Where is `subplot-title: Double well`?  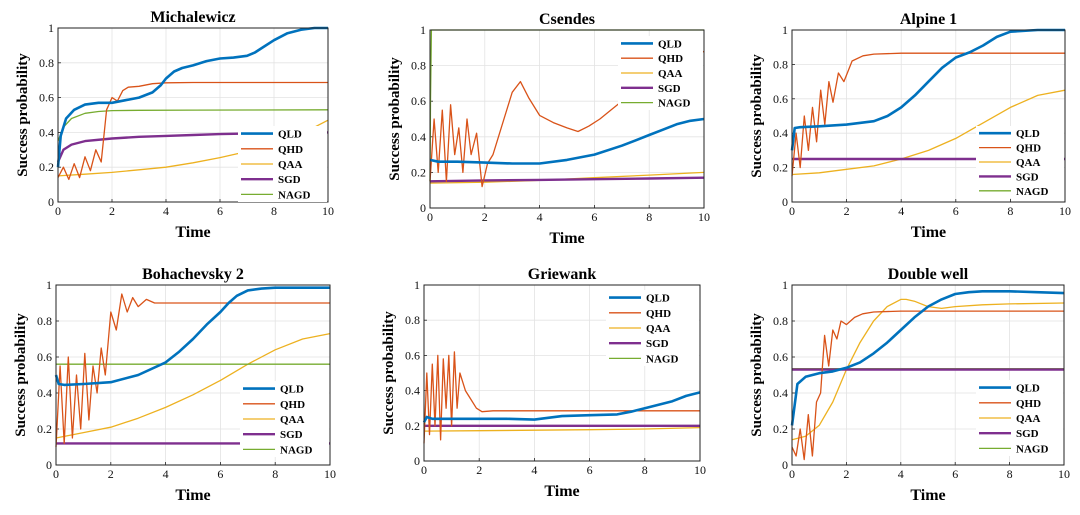 subplot-title: Double well is located at coordinates (928, 274).